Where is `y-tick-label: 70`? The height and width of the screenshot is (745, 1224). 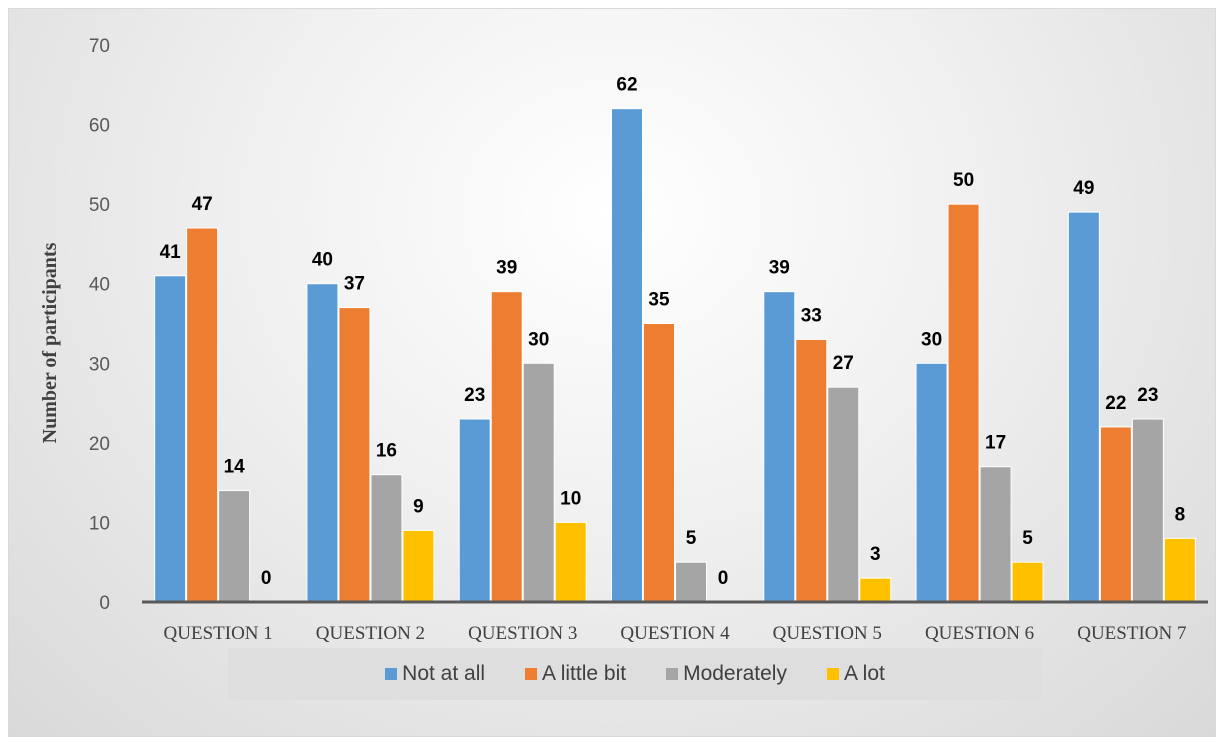
y-tick-label: 70 is located at coordinates (99, 46).